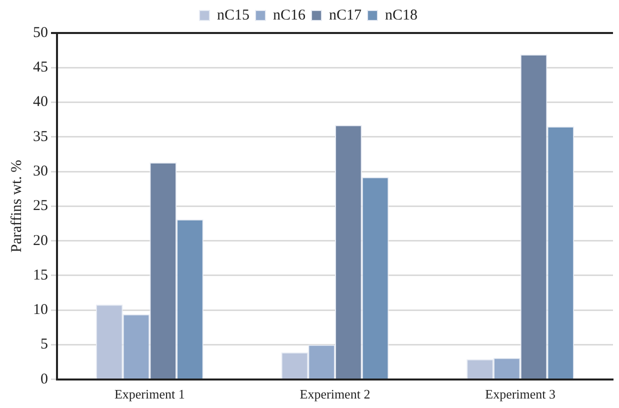 The height and width of the screenshot is (408, 619). Describe the element at coordinates (44, 344) in the screenshot. I see `y-tick-label: 5` at that location.